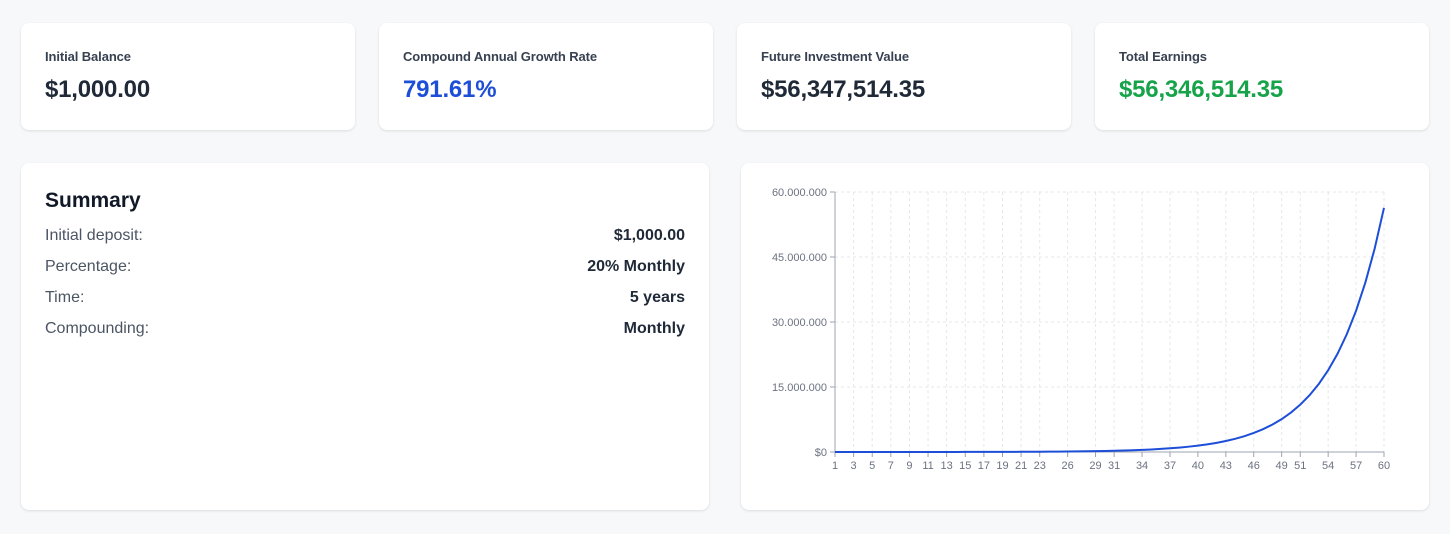 The image size is (1450, 534). I want to click on stat-card-total-earnings: Total Earnings $56,346,514.35, so click(1262, 76).